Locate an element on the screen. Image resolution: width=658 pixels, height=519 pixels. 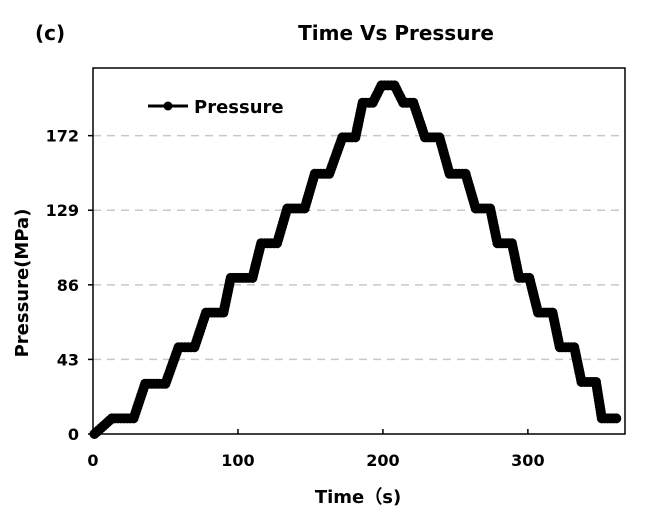
y-tick-label: 43 is located at coordinates (68, 359).